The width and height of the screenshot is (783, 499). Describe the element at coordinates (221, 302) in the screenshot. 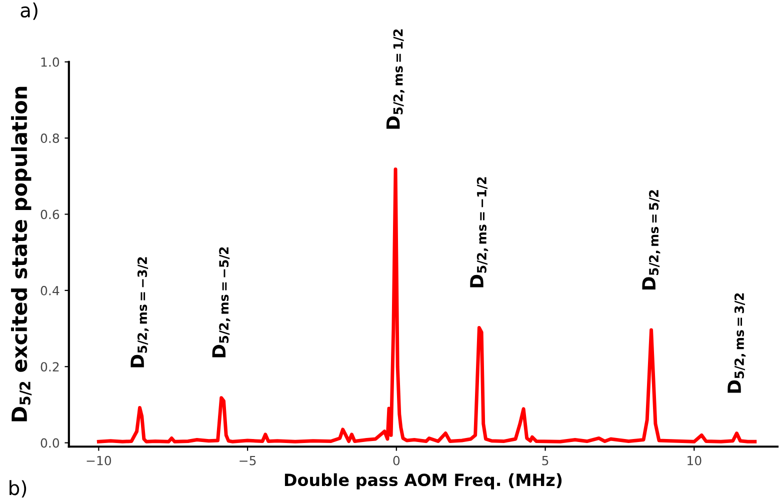

I see `annotation: D$_{5/2,ms=−5/2}$` at that location.